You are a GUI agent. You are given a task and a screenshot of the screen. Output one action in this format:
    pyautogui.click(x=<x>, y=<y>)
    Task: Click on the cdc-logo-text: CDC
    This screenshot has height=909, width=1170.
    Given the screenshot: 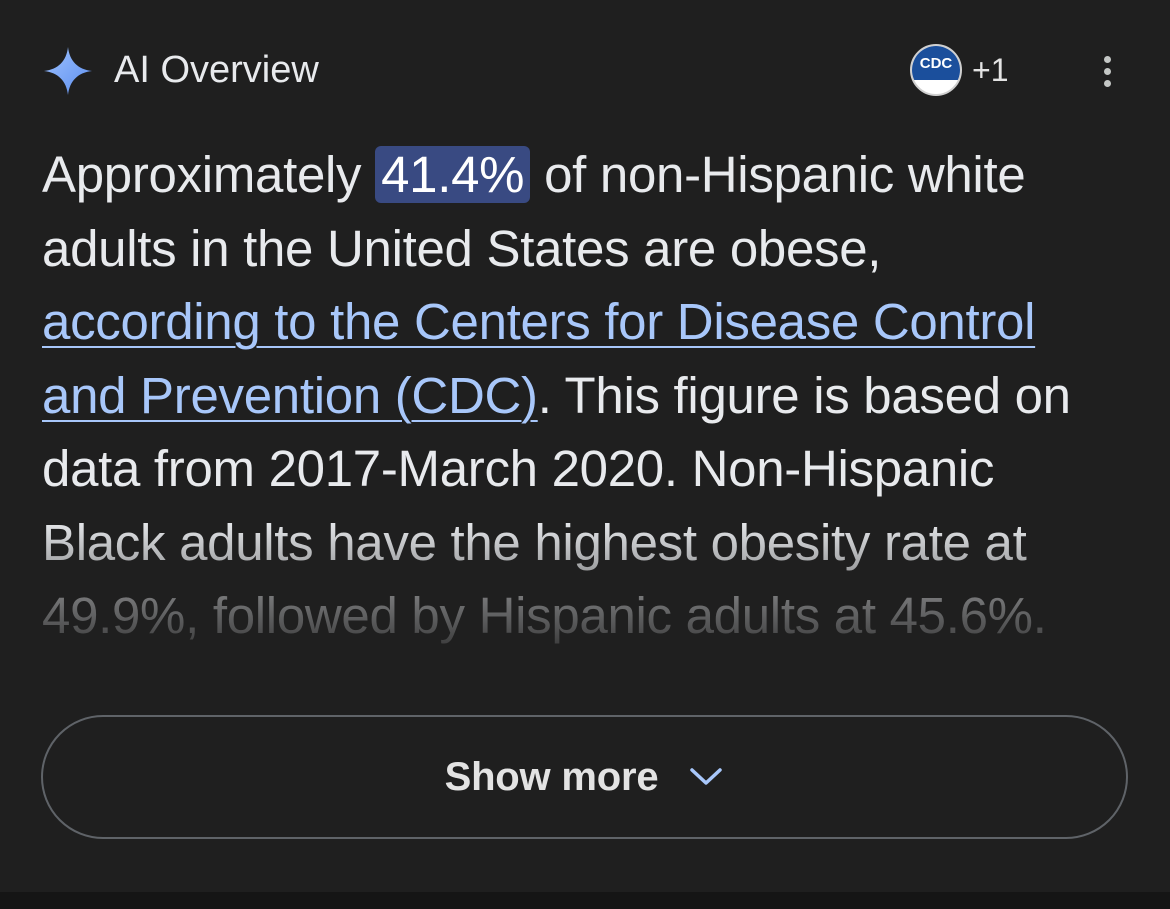 What is the action you would take?
    pyautogui.click(x=936, y=63)
    